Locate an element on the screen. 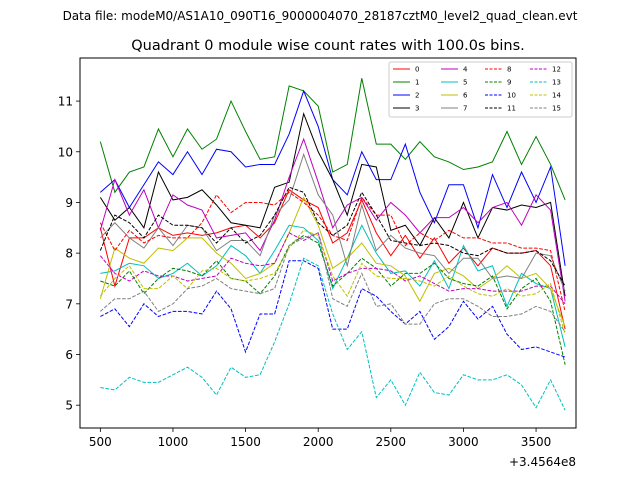 Image resolution: width=640 pixels, height=480 pixels. y-tick-label: 8 is located at coordinates (69, 254).